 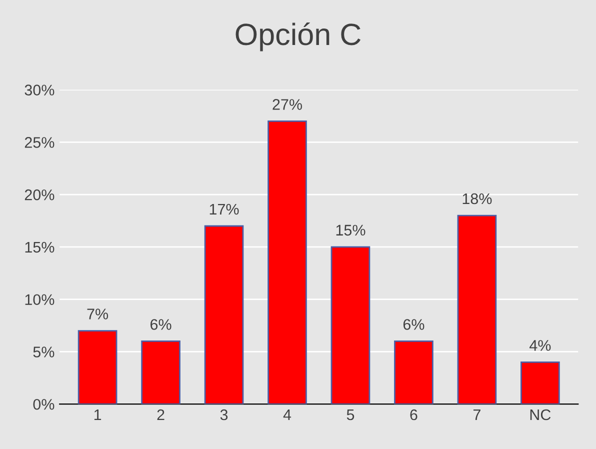 What do you see at coordinates (39, 247) in the screenshot?
I see `y-tick-label: 15%` at bounding box center [39, 247].